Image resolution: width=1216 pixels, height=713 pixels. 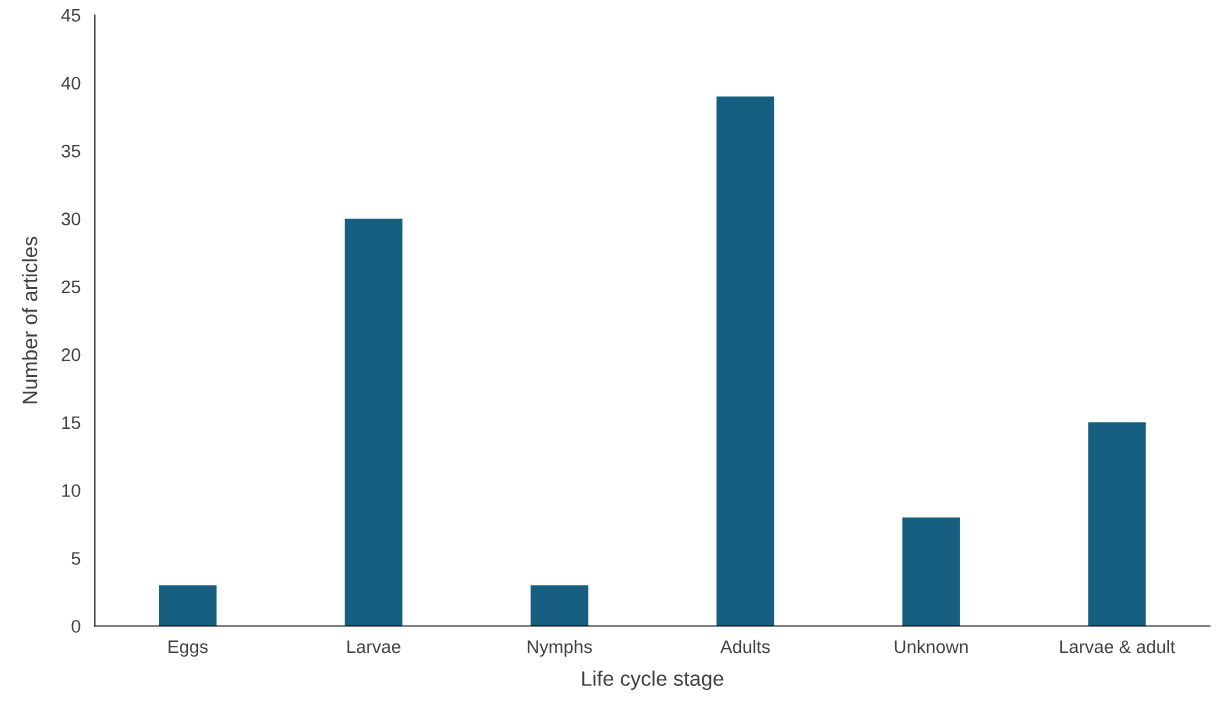 I want to click on x-tick-label: Larvae & adult, so click(x=1118, y=646).